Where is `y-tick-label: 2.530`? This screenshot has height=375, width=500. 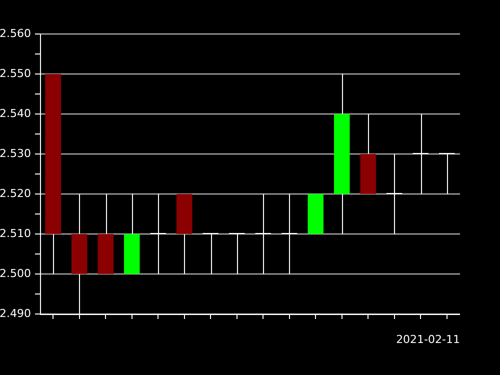 y-tick-label: 2.530 is located at coordinates (15, 153).